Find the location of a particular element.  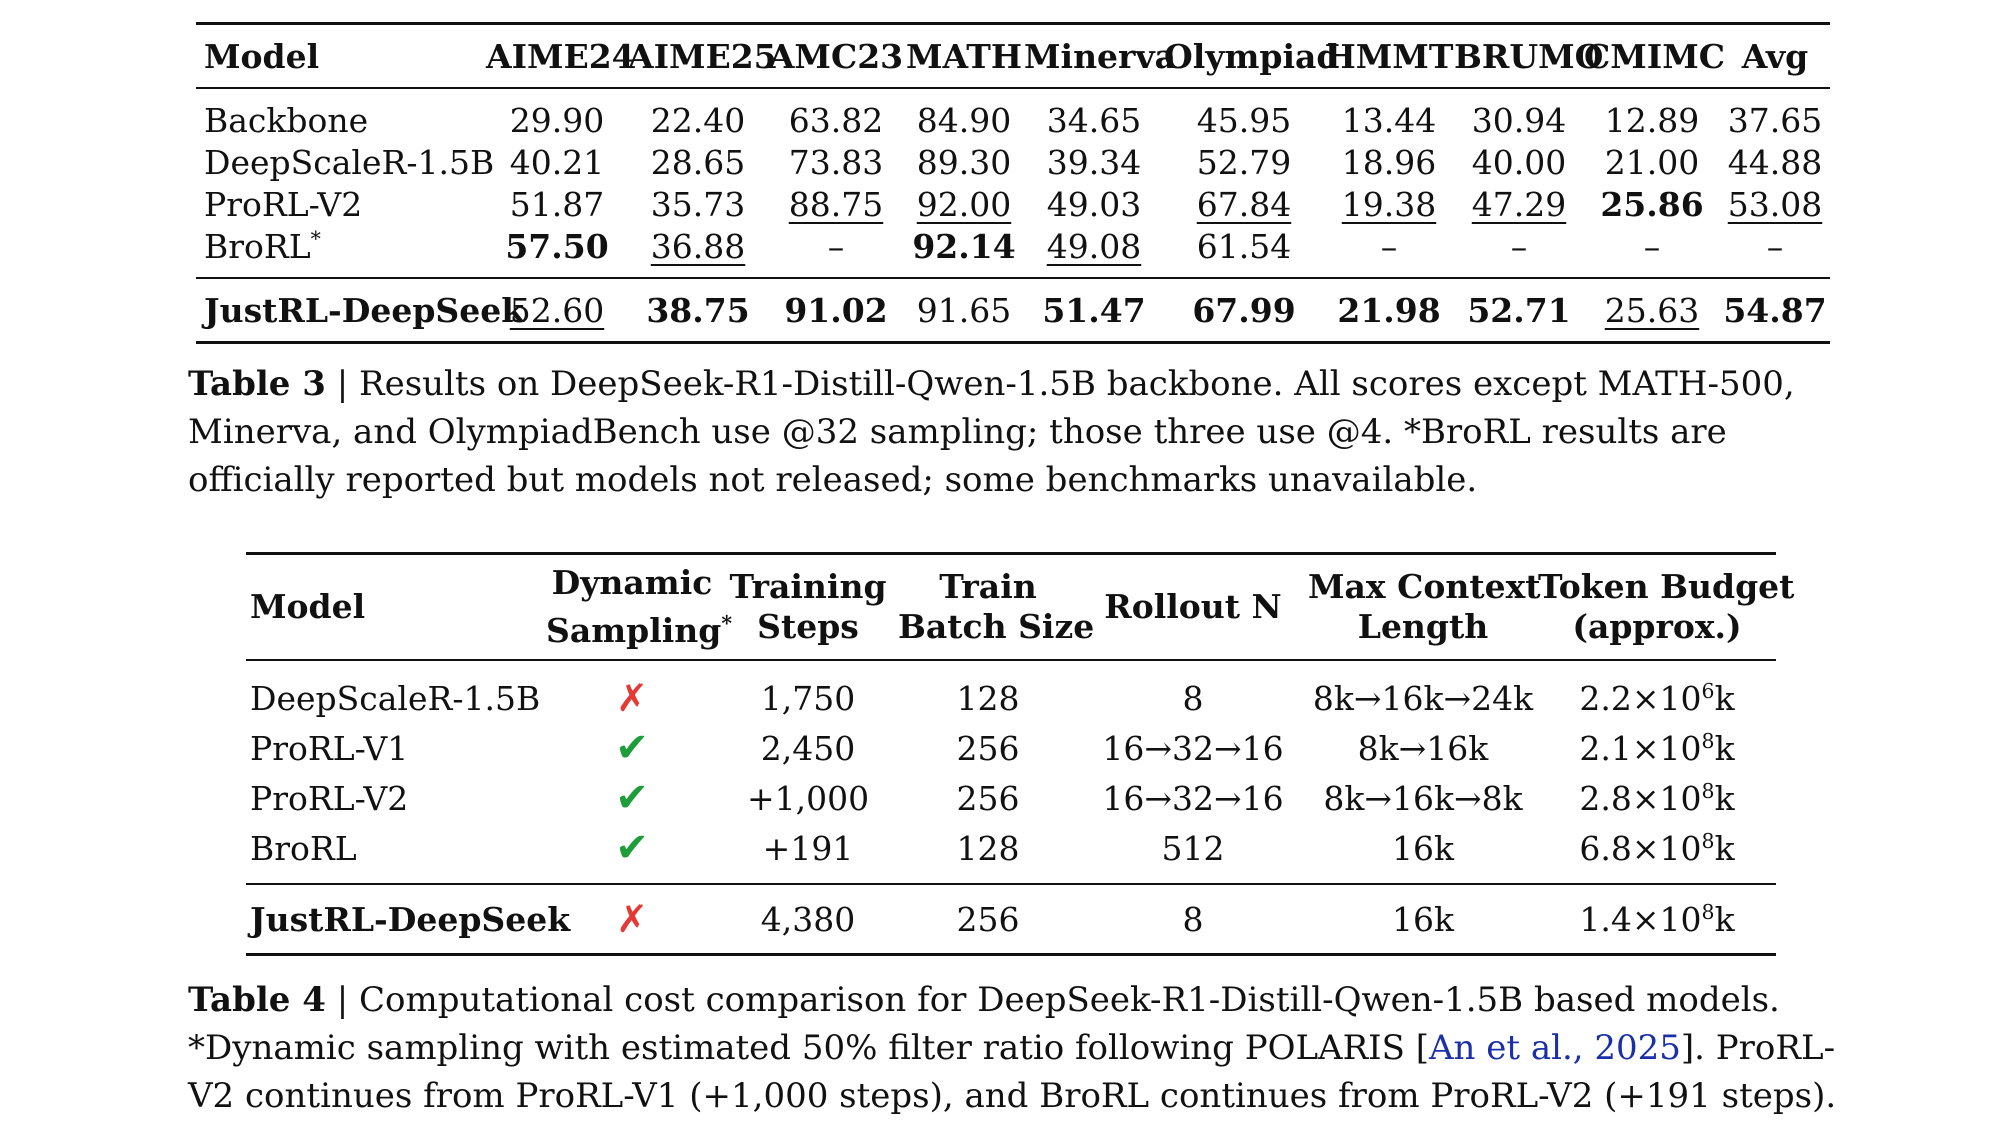

col-header-aime24: AIME24 is located at coordinates (560, 57).